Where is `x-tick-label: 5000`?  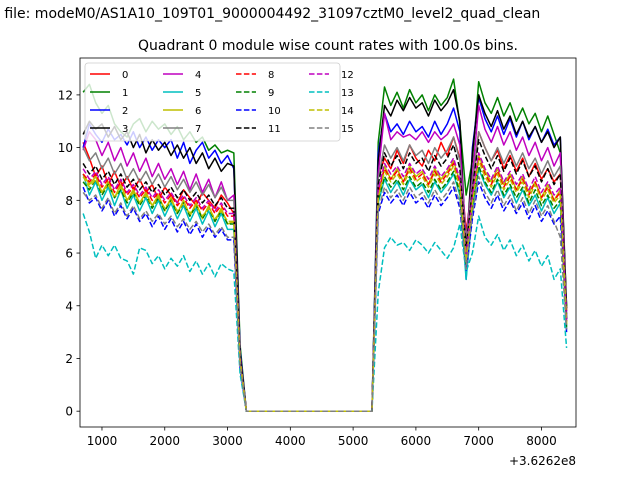 x-tick-label: 5000 is located at coordinates (353, 441).